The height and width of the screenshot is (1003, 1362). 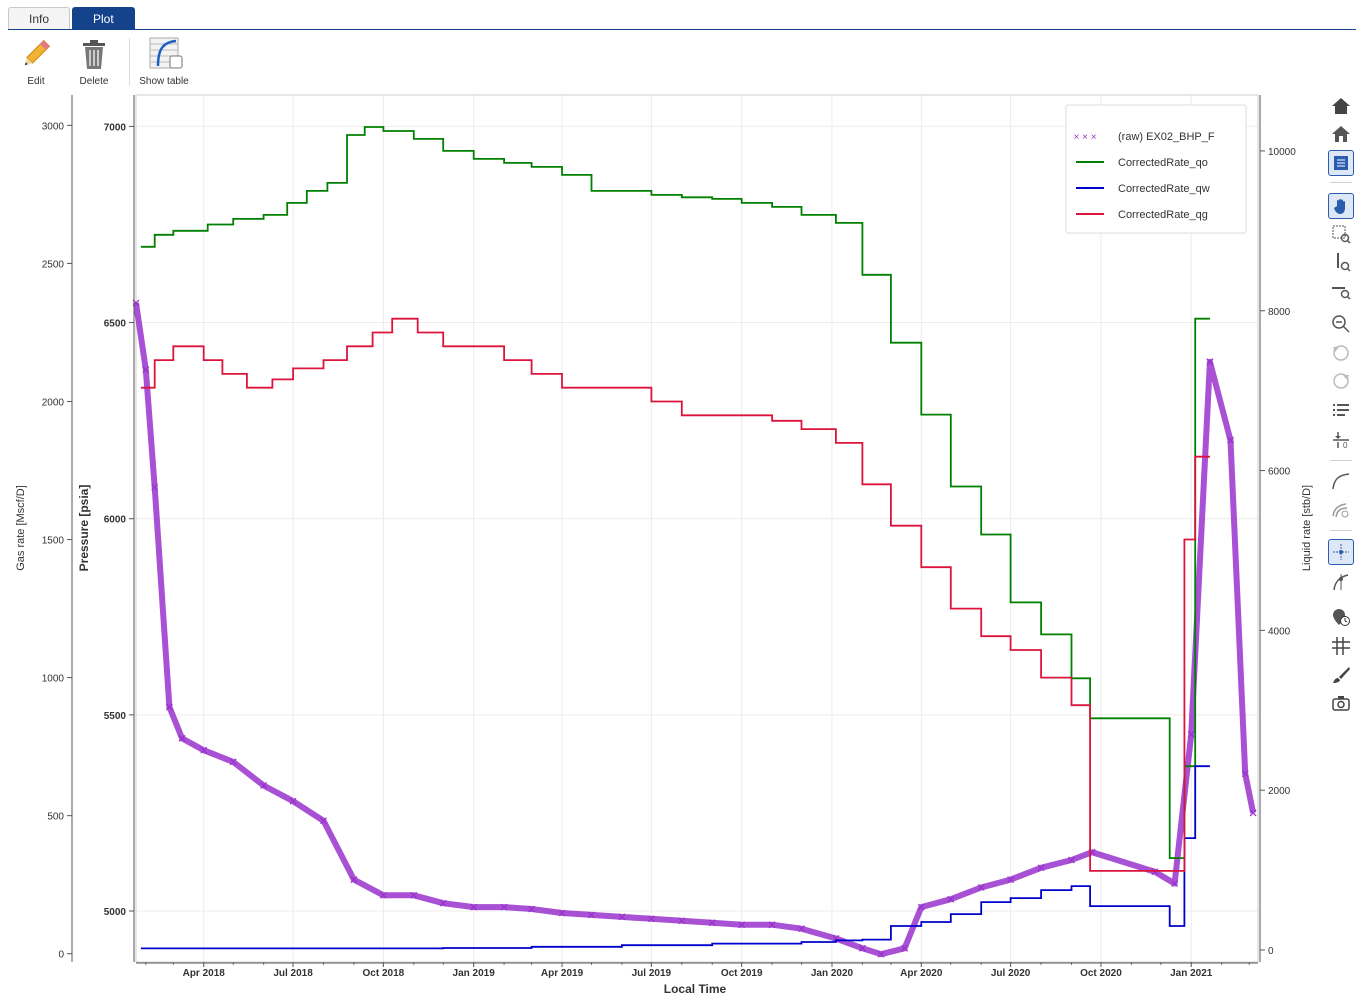 I want to click on liquid-tick-label: 8000, so click(x=1279, y=312).